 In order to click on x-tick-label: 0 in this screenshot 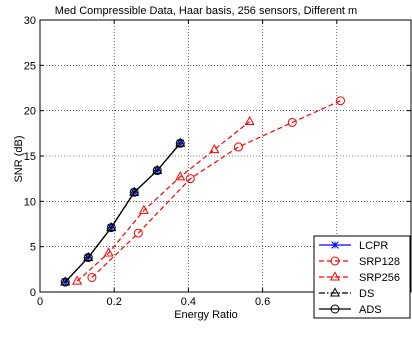, I will do `click(40, 302)`.